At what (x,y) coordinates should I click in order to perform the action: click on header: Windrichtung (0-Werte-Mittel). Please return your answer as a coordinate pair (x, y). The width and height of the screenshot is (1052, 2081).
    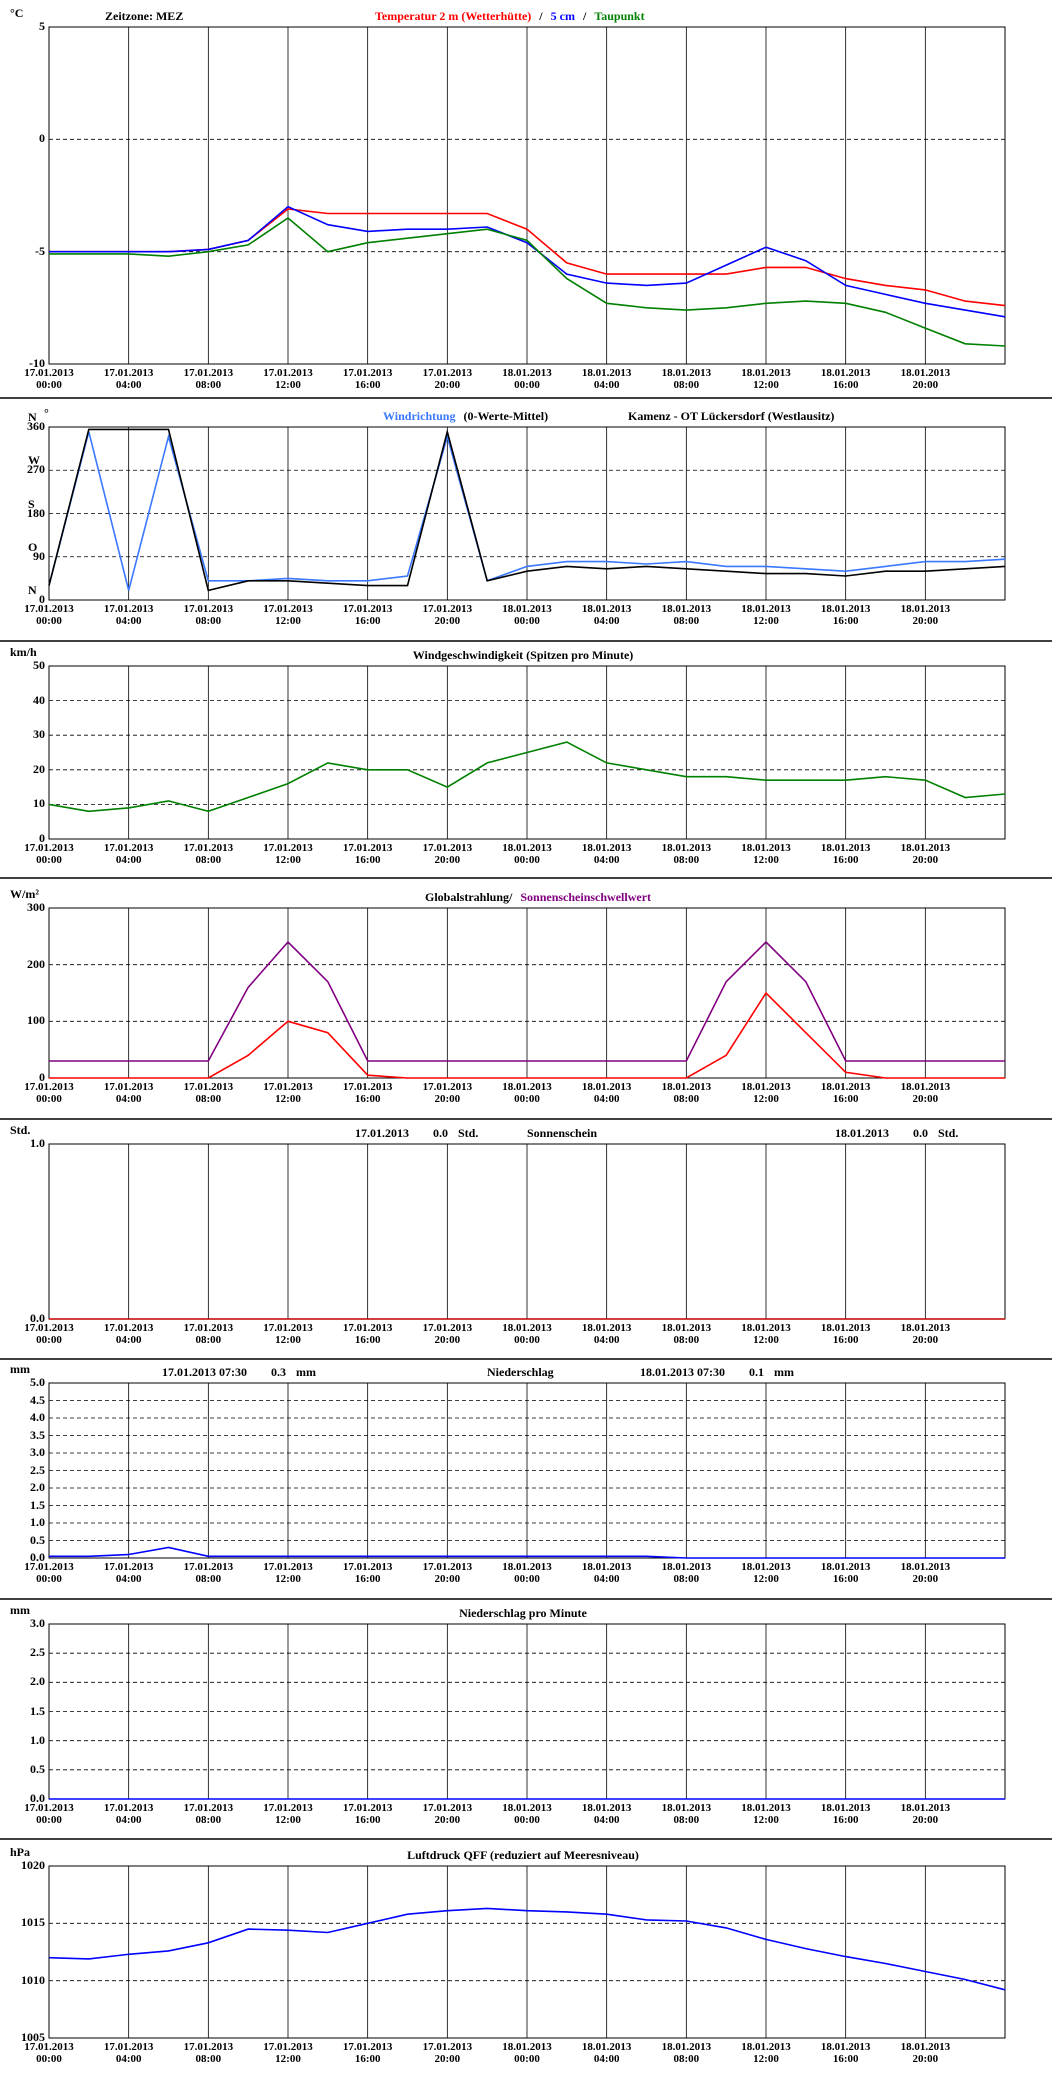
    Looking at the image, I should click on (469, 416).